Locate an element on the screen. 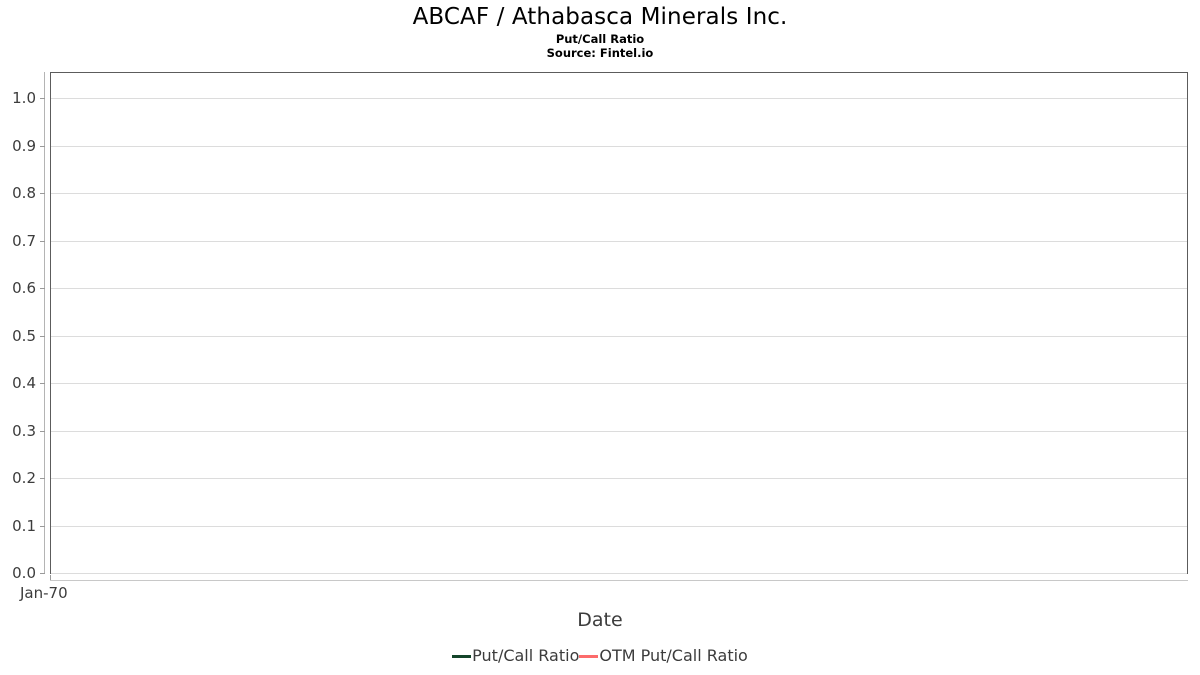 The height and width of the screenshot is (675, 1200). y-tick-label: 0.7 is located at coordinates (24, 240).